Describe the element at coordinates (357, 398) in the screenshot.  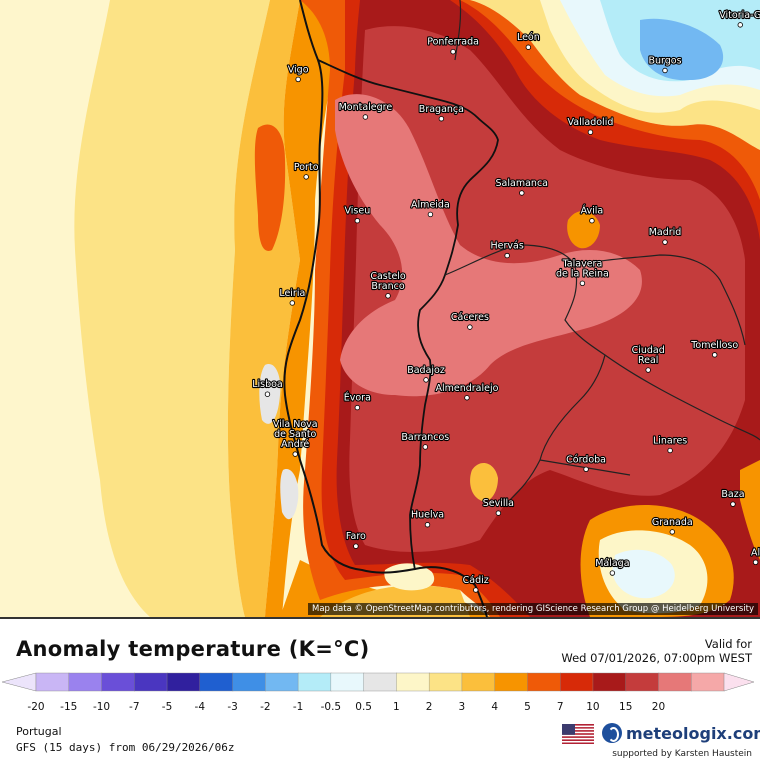
I see `city-label: Évora` at that location.